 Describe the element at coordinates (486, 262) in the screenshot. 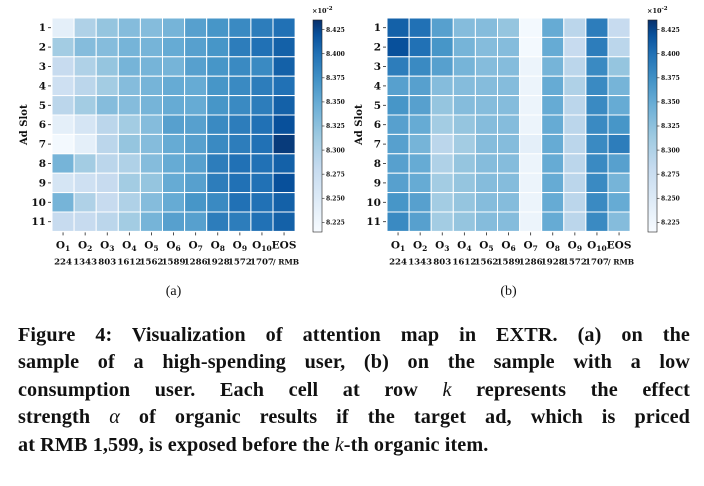

I see `x-price-label: 1562` at that location.